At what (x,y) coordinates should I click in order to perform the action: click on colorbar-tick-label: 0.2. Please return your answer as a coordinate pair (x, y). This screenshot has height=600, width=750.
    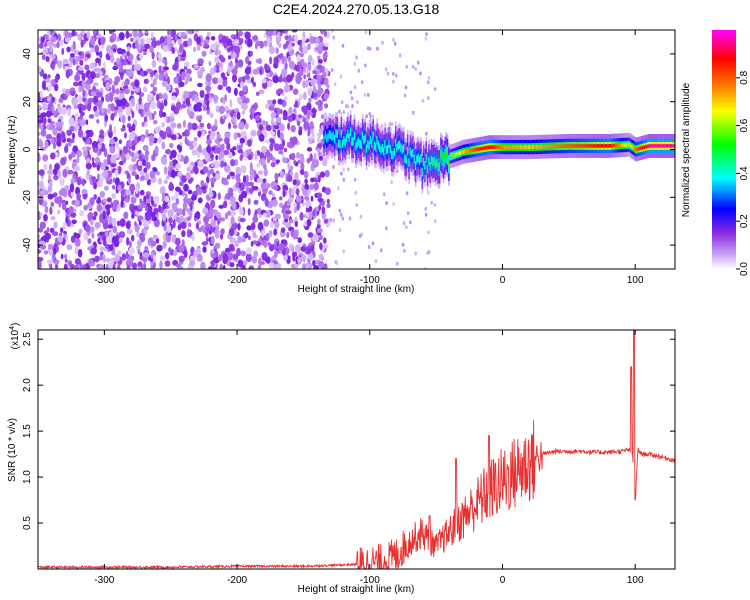
    Looking at the image, I should click on (744, 221).